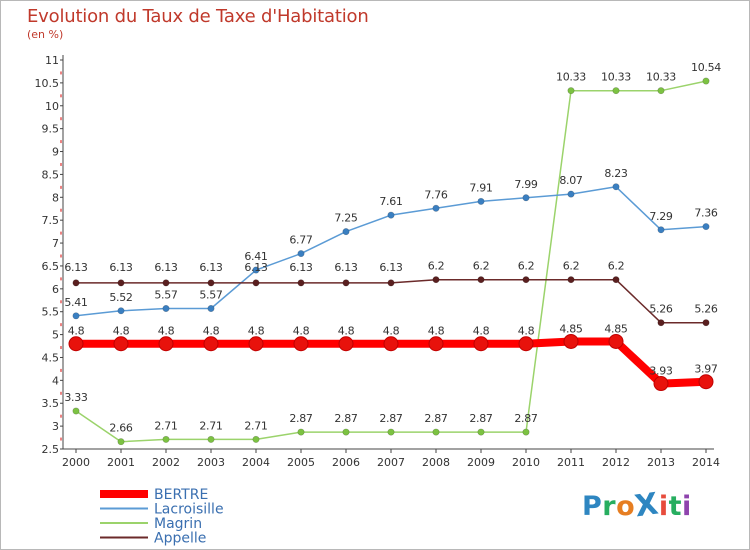 Image resolution: width=750 pixels, height=550 pixels. What do you see at coordinates (76, 397) in the screenshot?
I see `data-label-magrin: 3.33` at bounding box center [76, 397].